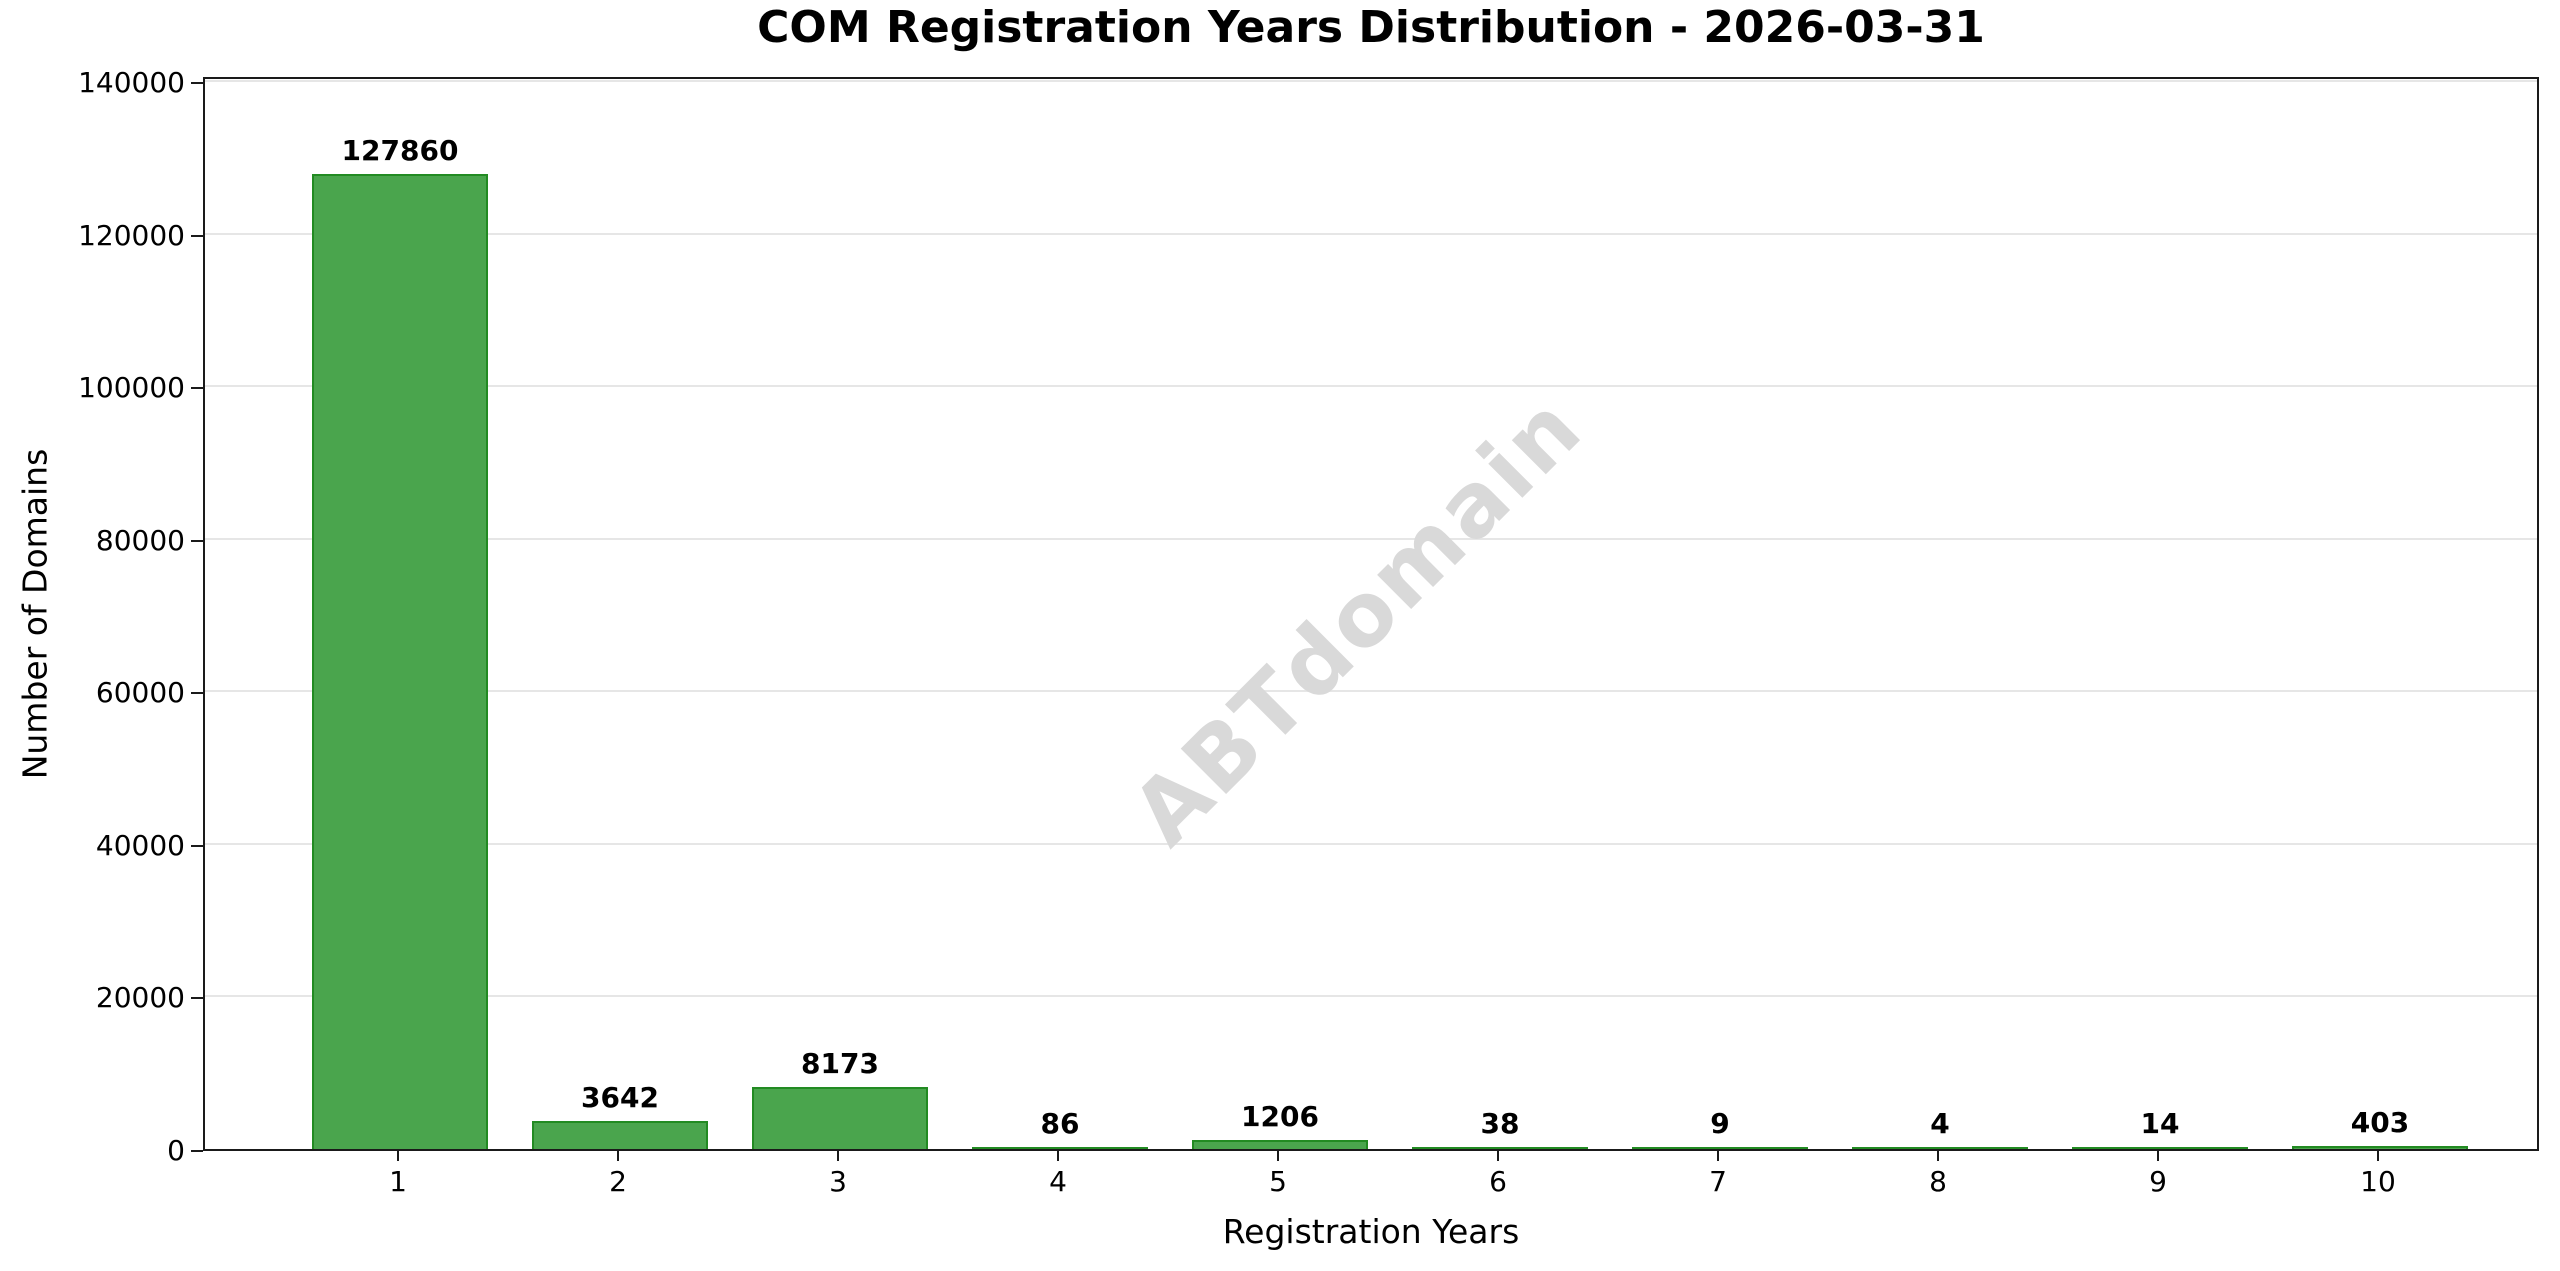 The height and width of the screenshot is (1271, 2560). I want to click on x-tick-label: 5, so click(1278, 1181).